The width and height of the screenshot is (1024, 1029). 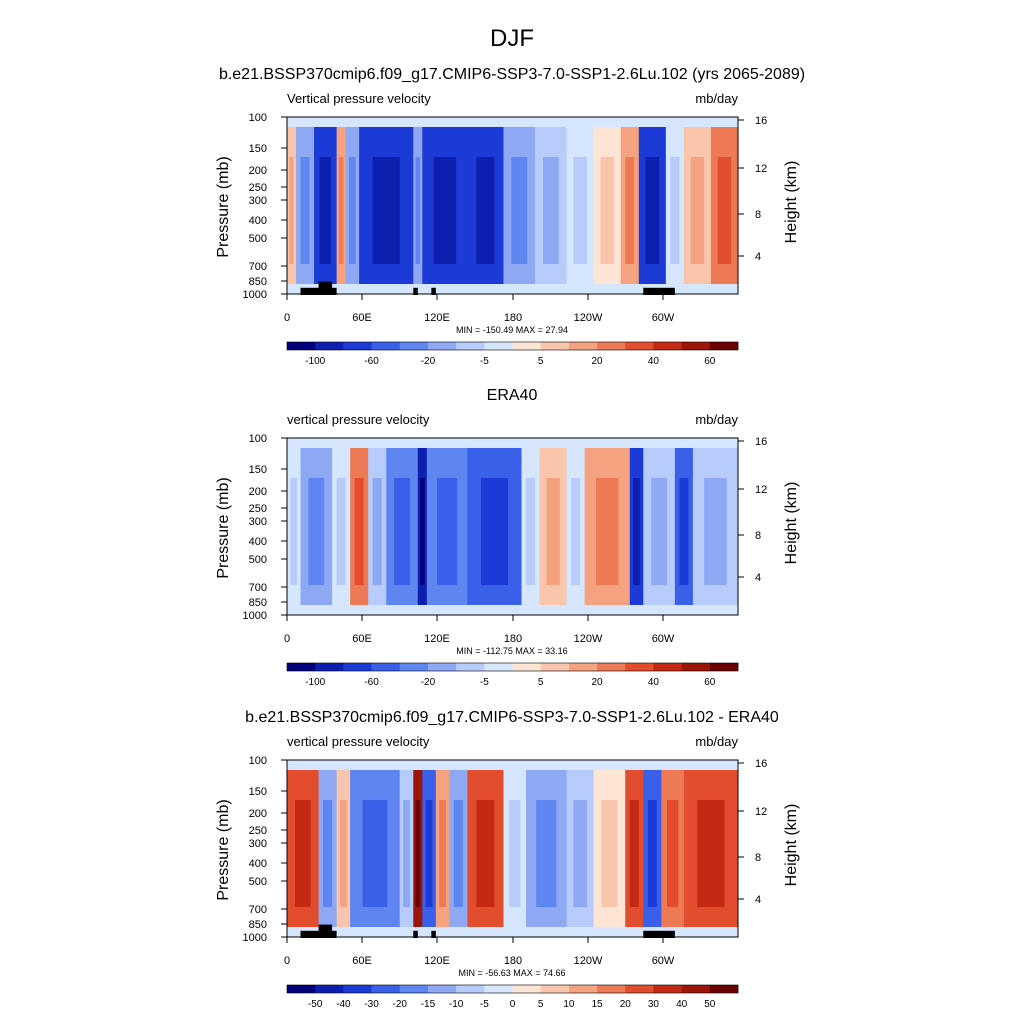 What do you see at coordinates (258, 267) in the screenshot?
I see `y-tick-label: 700` at bounding box center [258, 267].